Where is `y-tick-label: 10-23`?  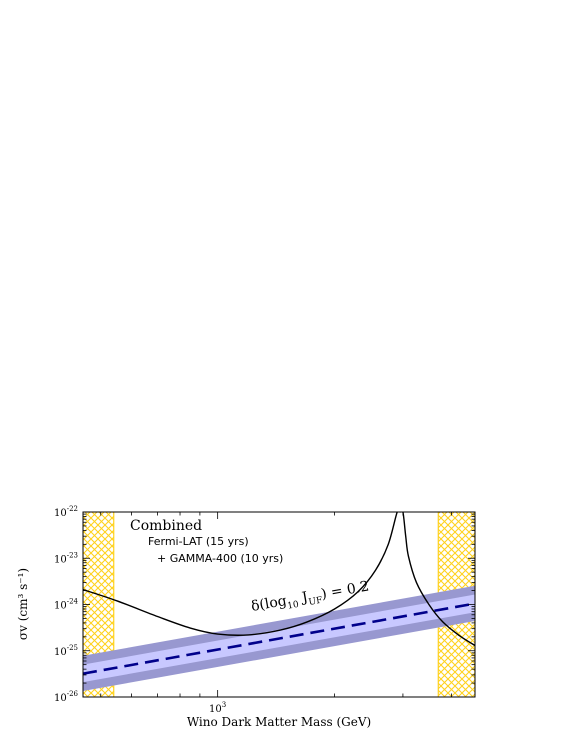
y-tick-label: 10-23 is located at coordinates (66, 558).